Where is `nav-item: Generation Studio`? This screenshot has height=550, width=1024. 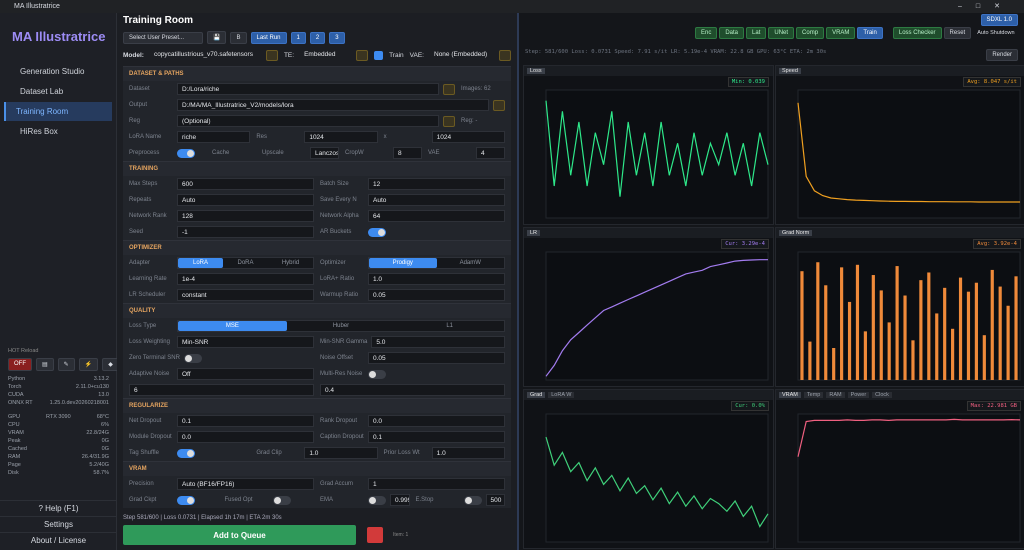 nav-item: Generation Studio is located at coordinates (52, 71).